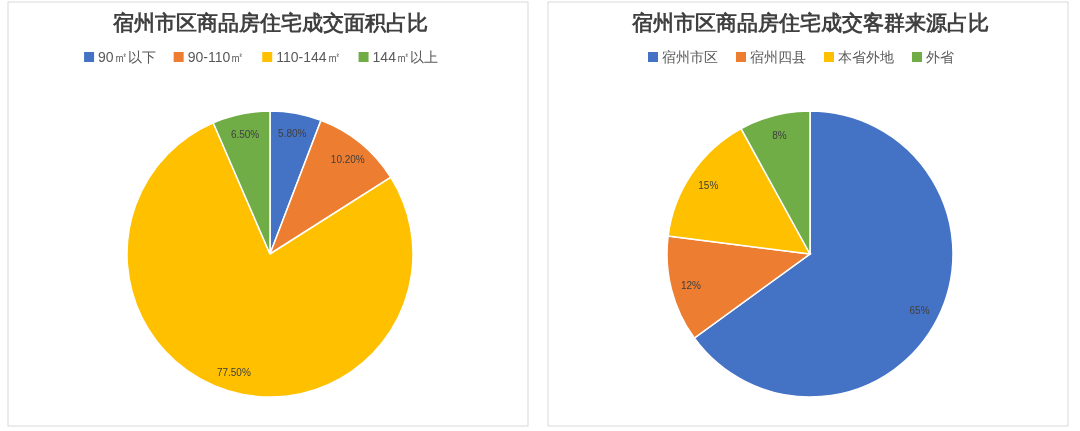  Describe the element at coordinates (919, 310) in the screenshot. I see `data-label: 65%` at that location.